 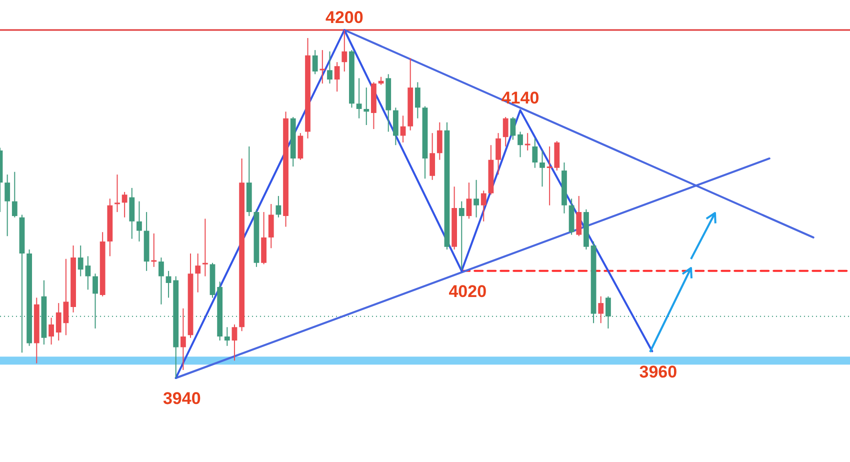 I want to click on data-label: 3940, so click(x=181, y=398).